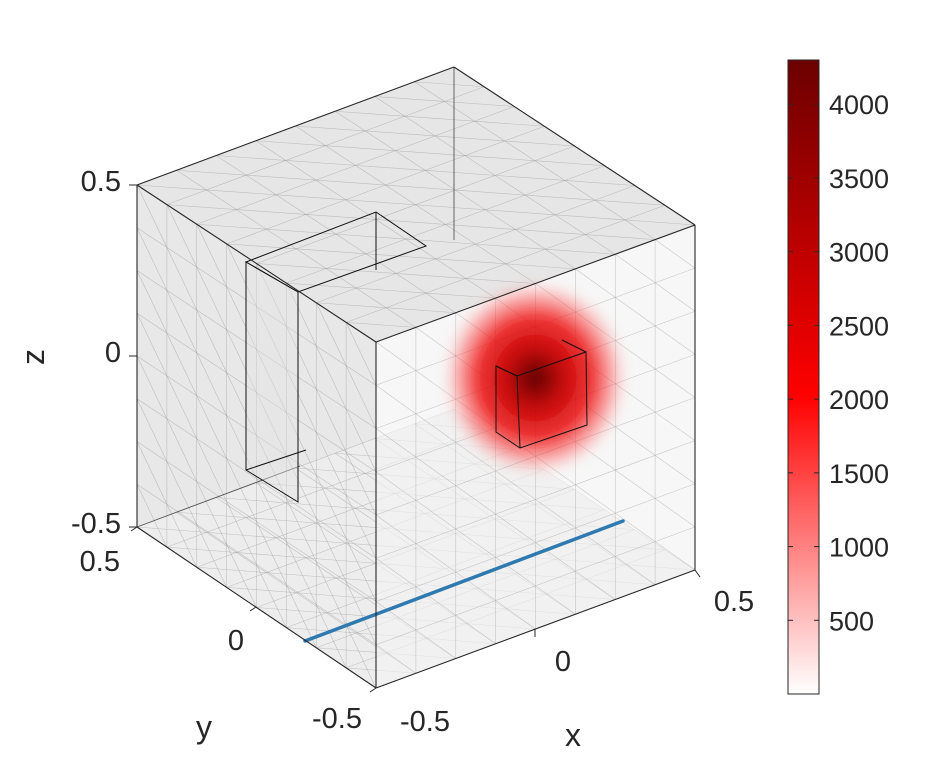 This screenshot has width=938, height=781. I want to click on concentration-blob, so click(535, 378).